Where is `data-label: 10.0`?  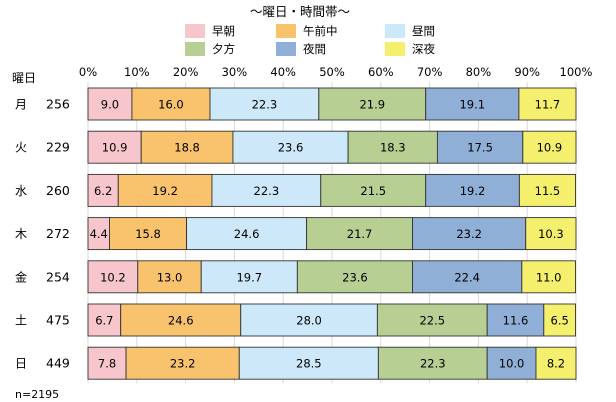
data-label: 10.0 is located at coordinates (512, 364).